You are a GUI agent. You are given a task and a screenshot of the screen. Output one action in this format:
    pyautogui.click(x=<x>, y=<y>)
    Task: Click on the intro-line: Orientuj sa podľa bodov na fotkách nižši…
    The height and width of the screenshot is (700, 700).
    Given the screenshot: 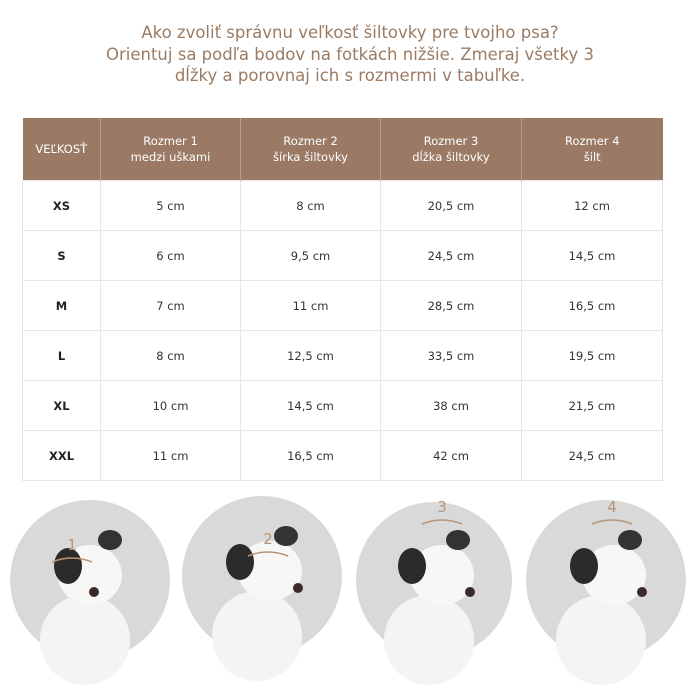 What is the action you would take?
    pyautogui.click(x=350, y=54)
    